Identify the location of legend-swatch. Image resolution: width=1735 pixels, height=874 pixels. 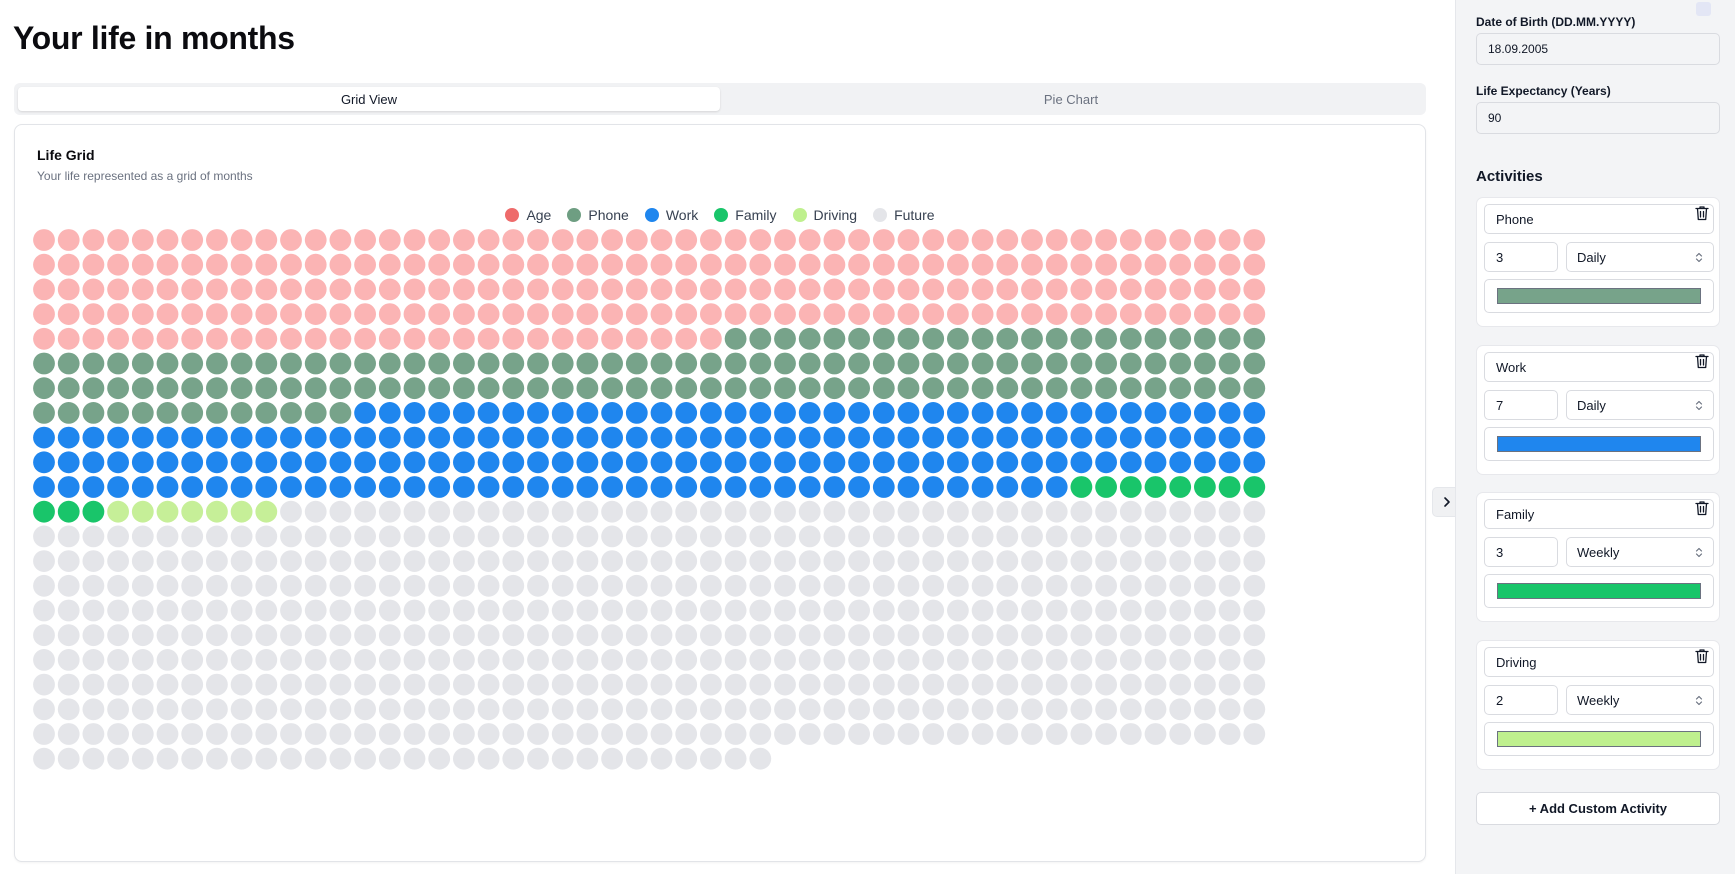
(574, 215).